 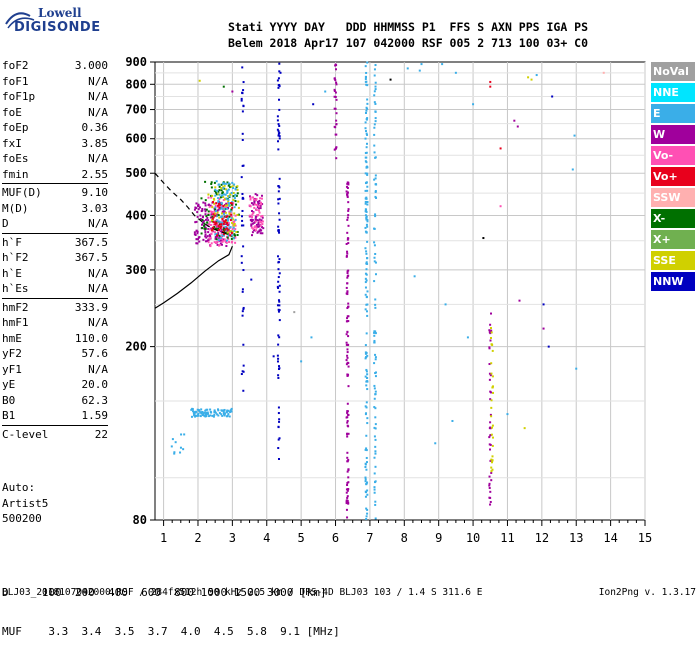 I want to click on param-row: D N/A, so click(x=55, y=224).